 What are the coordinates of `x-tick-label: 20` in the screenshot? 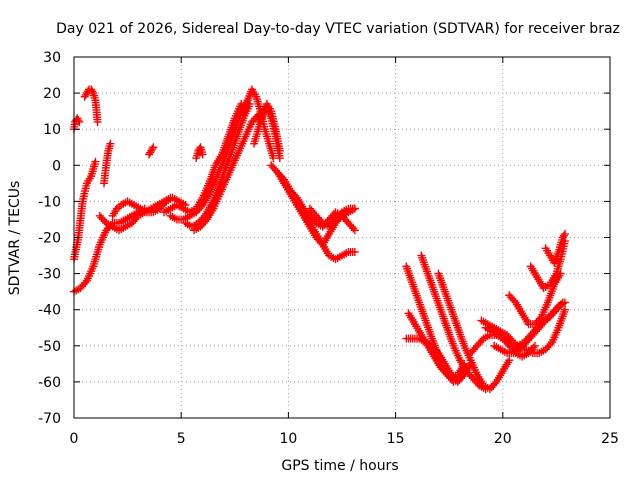 It's located at (503, 439).